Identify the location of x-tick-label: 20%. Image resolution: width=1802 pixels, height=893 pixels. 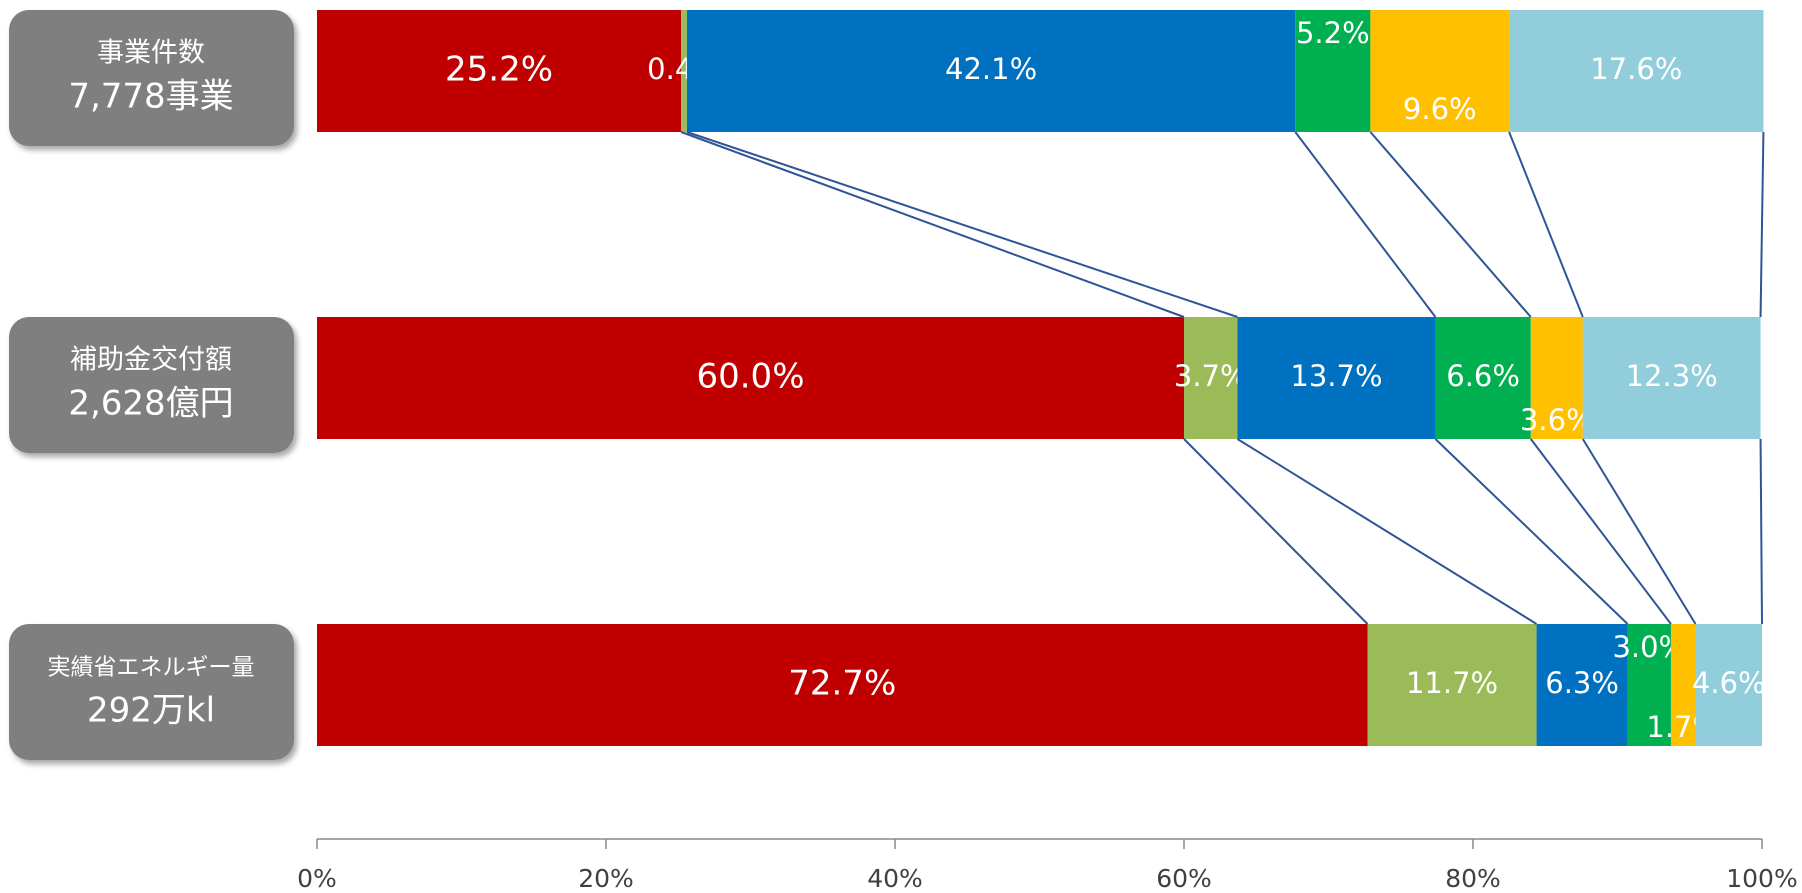
(606, 878).